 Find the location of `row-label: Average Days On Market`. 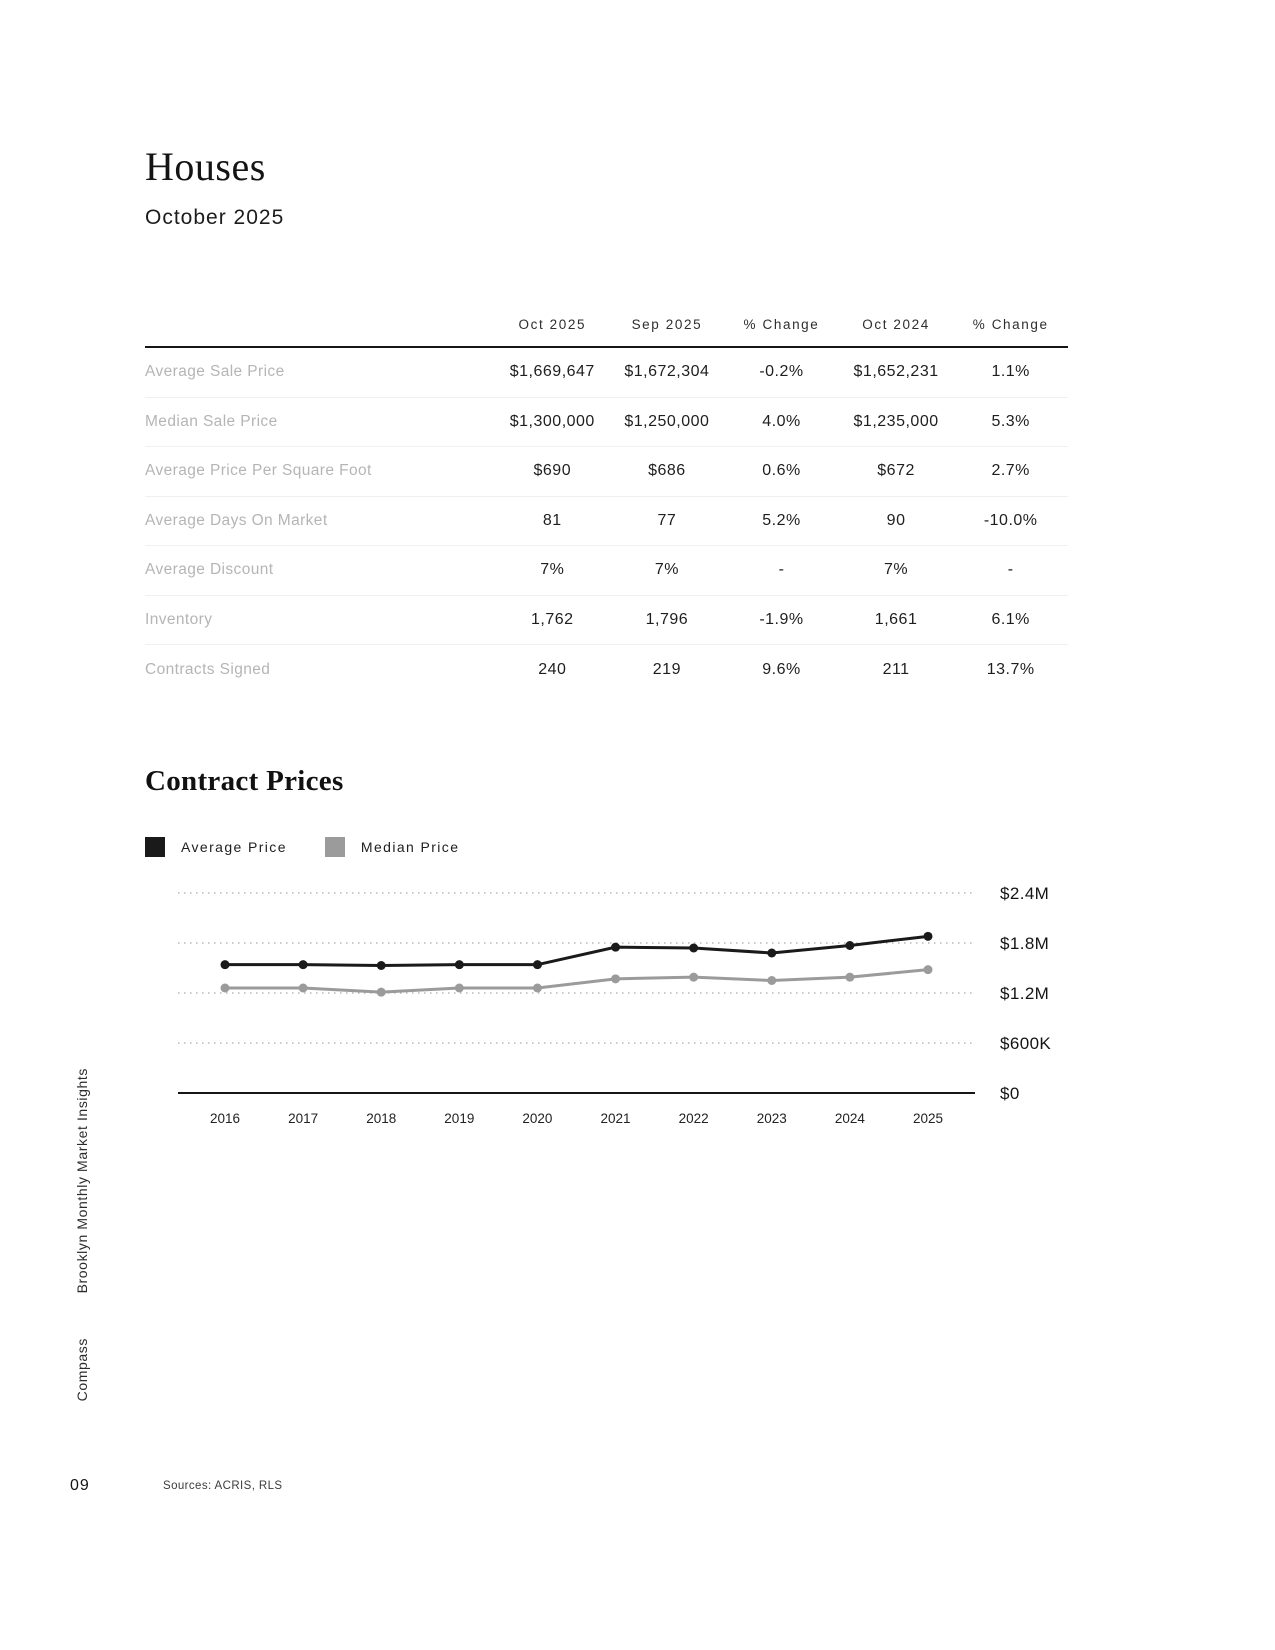

row-label: Average Days On Market is located at coordinates (236, 520).